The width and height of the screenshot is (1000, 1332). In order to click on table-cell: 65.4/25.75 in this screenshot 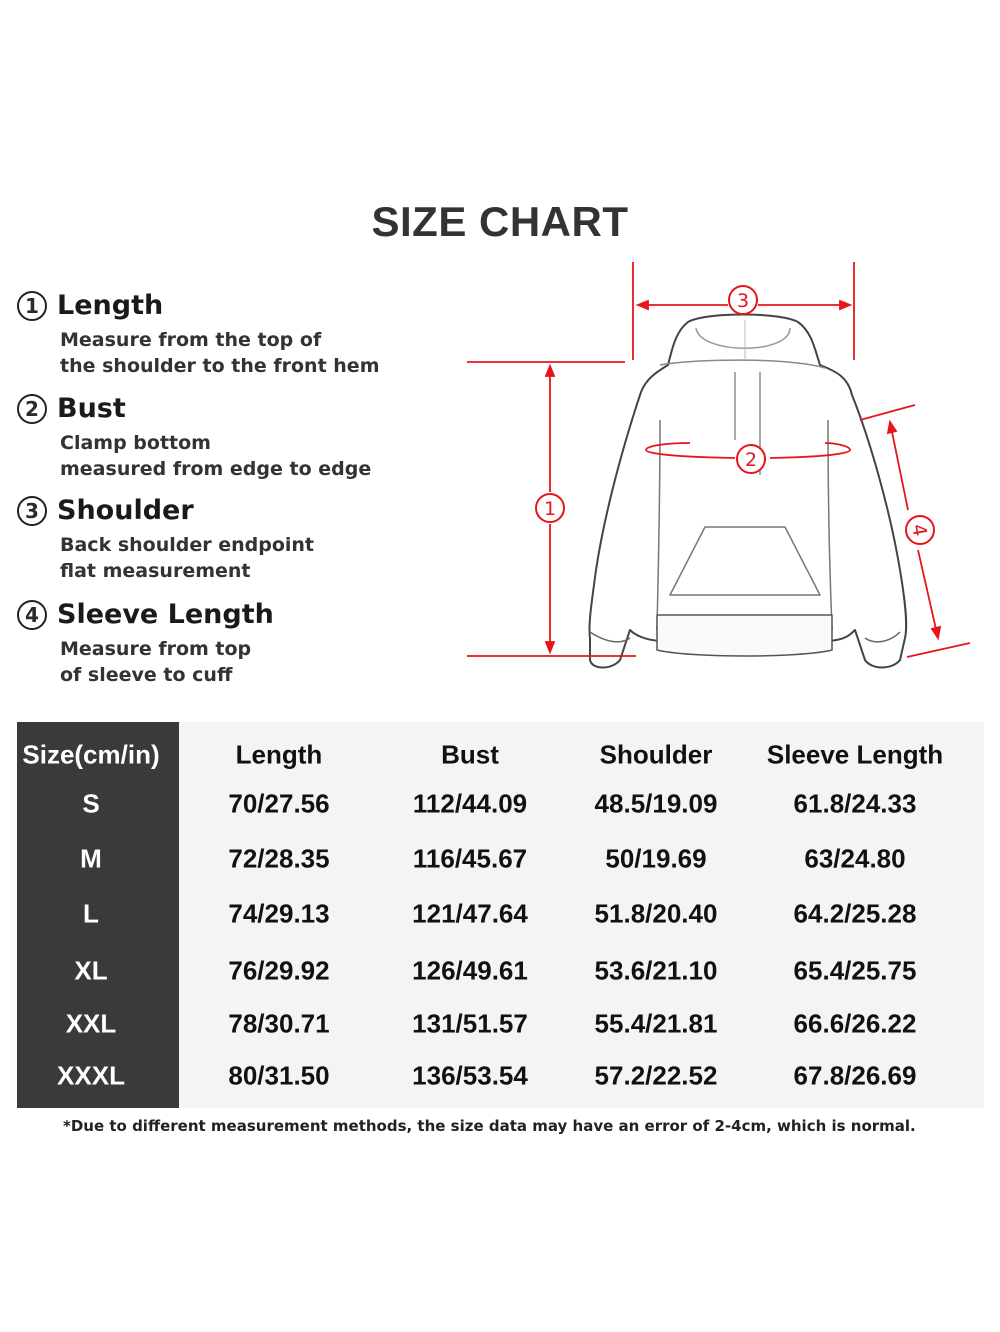, I will do `click(855, 970)`.